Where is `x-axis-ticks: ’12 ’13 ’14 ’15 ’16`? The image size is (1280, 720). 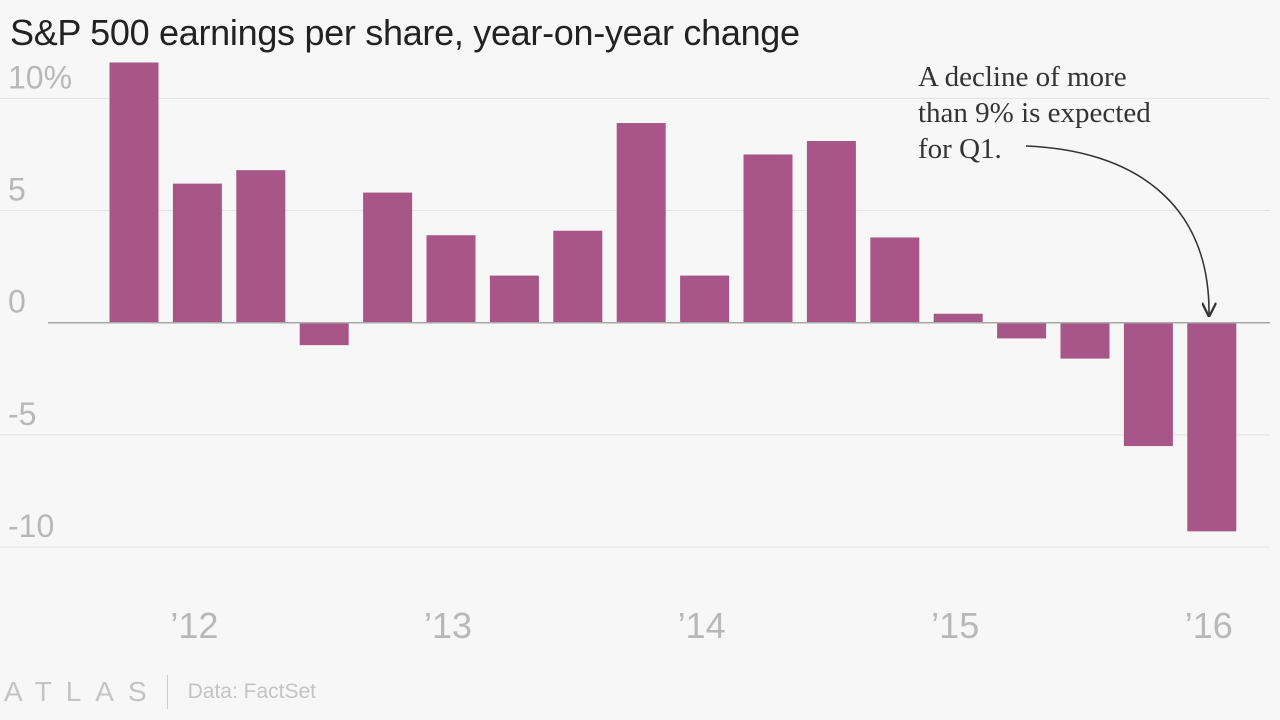
x-axis-ticks: ’12 ’13 ’14 ’15 ’16 is located at coordinates (701, 625).